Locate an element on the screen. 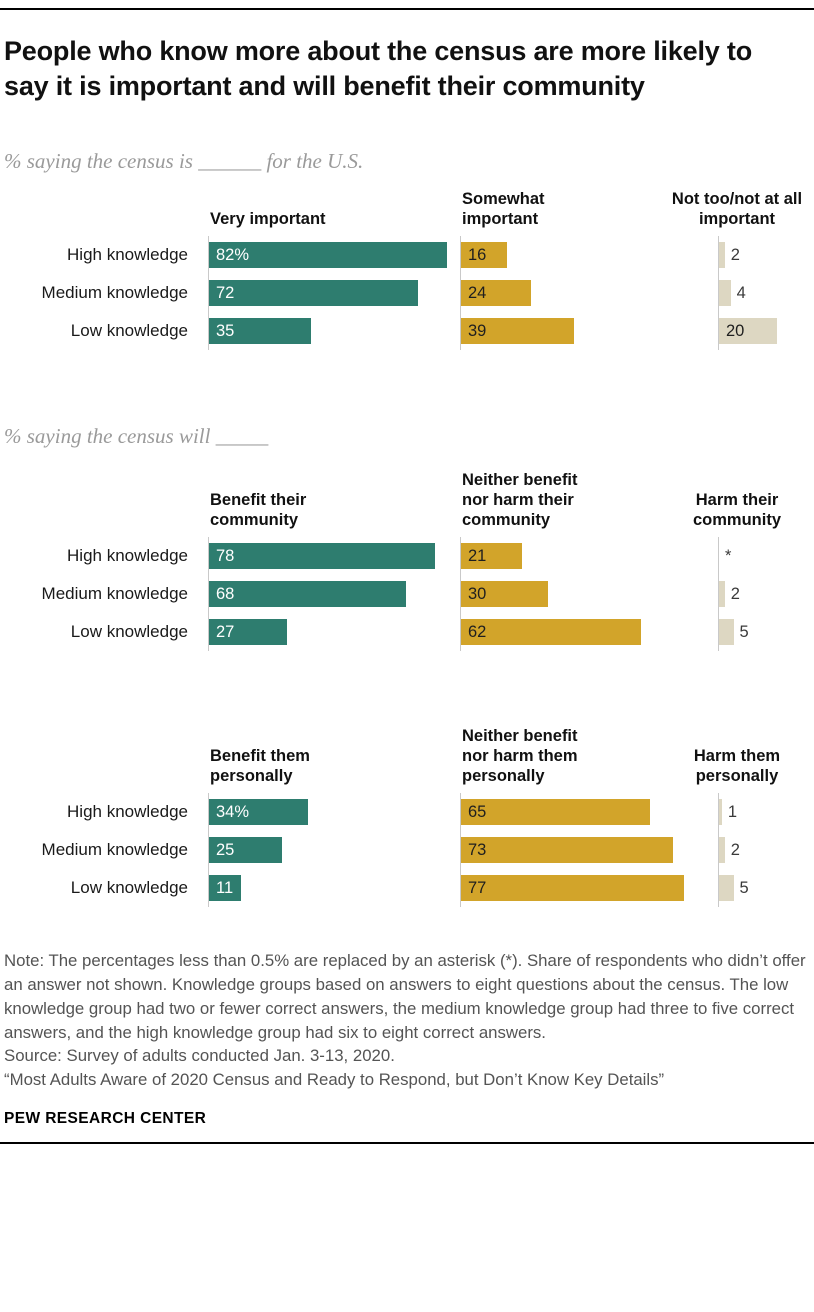 This screenshot has width=814, height=1312. bar-green: 35 is located at coordinates (260, 331).